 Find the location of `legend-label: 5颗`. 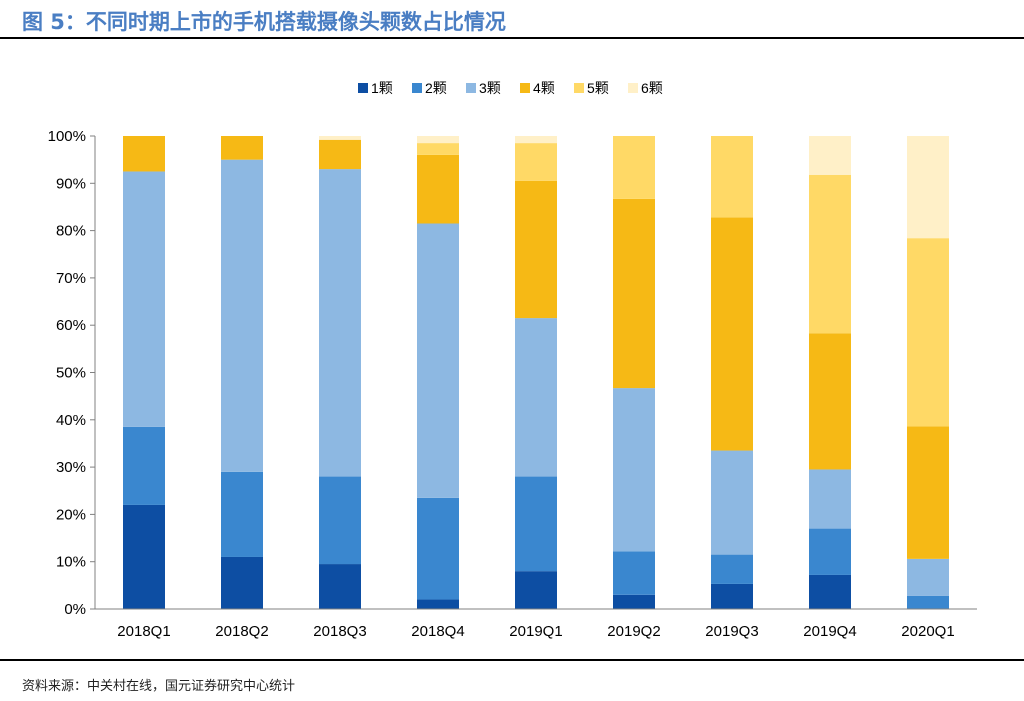

legend-label: 5颗 is located at coordinates (598, 88).